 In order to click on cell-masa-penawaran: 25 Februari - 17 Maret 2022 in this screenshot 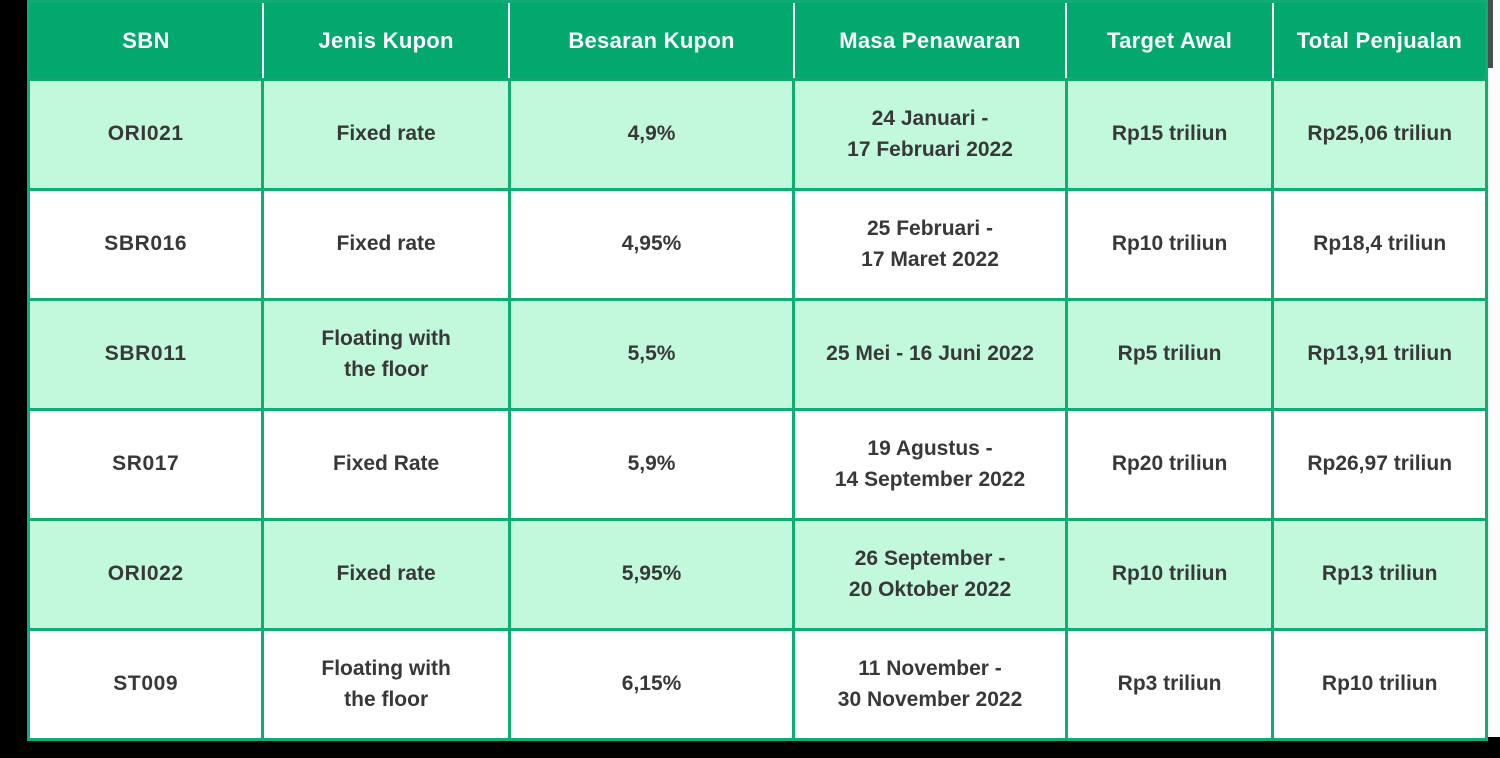, I will do `click(930, 244)`.